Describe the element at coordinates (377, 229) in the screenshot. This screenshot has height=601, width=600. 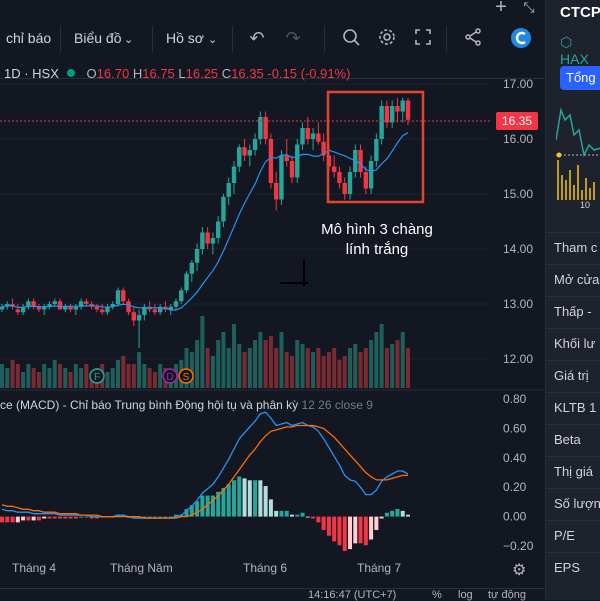
I see `annotation-line-1: Mô hình 3 chàng` at that location.